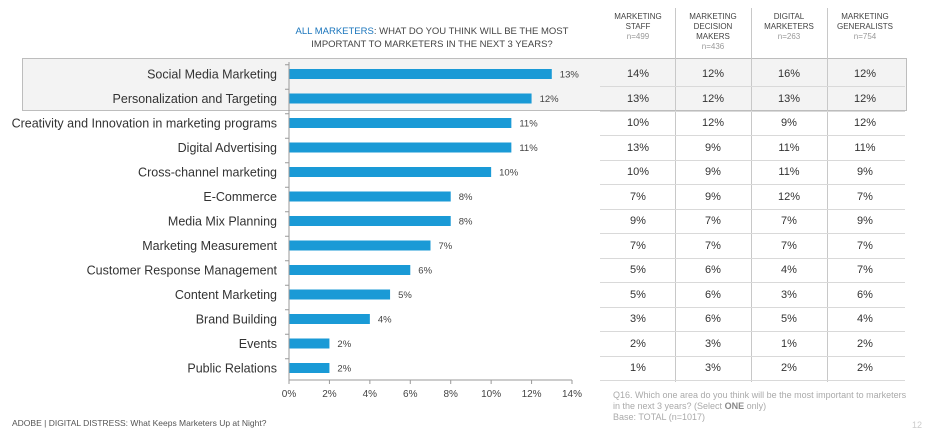 This screenshot has width=927, height=439. I want to click on column-header-line: MAKERS, so click(713, 36).